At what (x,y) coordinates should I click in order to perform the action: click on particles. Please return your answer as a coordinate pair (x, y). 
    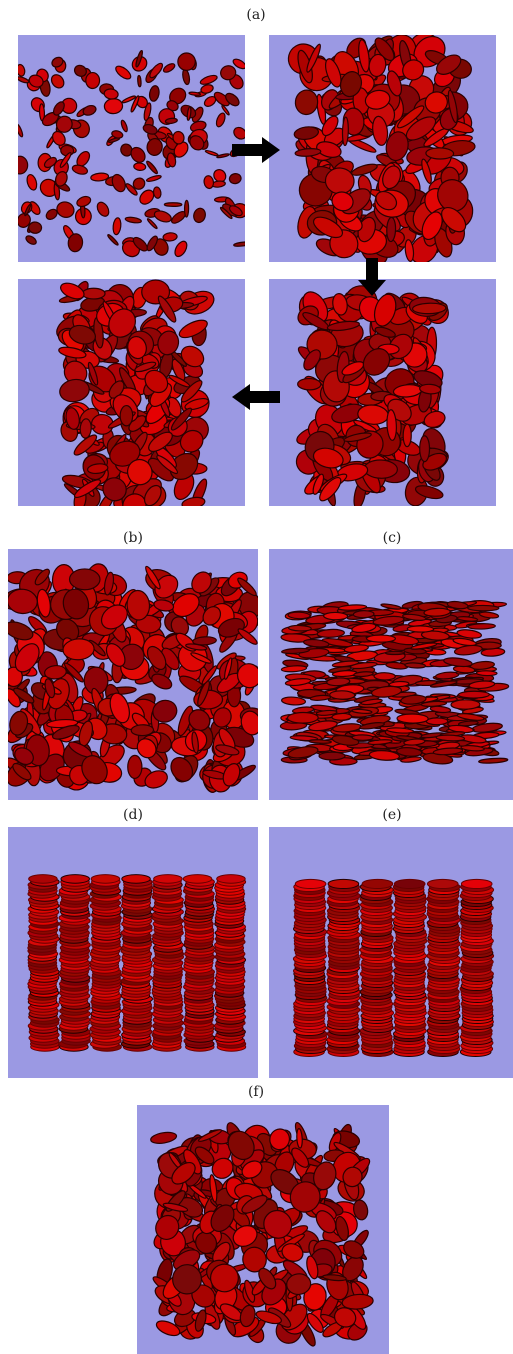
    Looking at the image, I should click on (137, 963).